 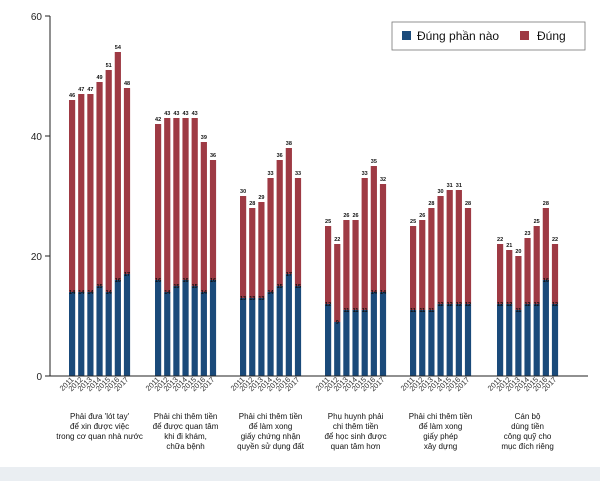 What do you see at coordinates (545, 328) in the screenshot?
I see `bar-dung-phan-nao-g5-2016` at bounding box center [545, 328].